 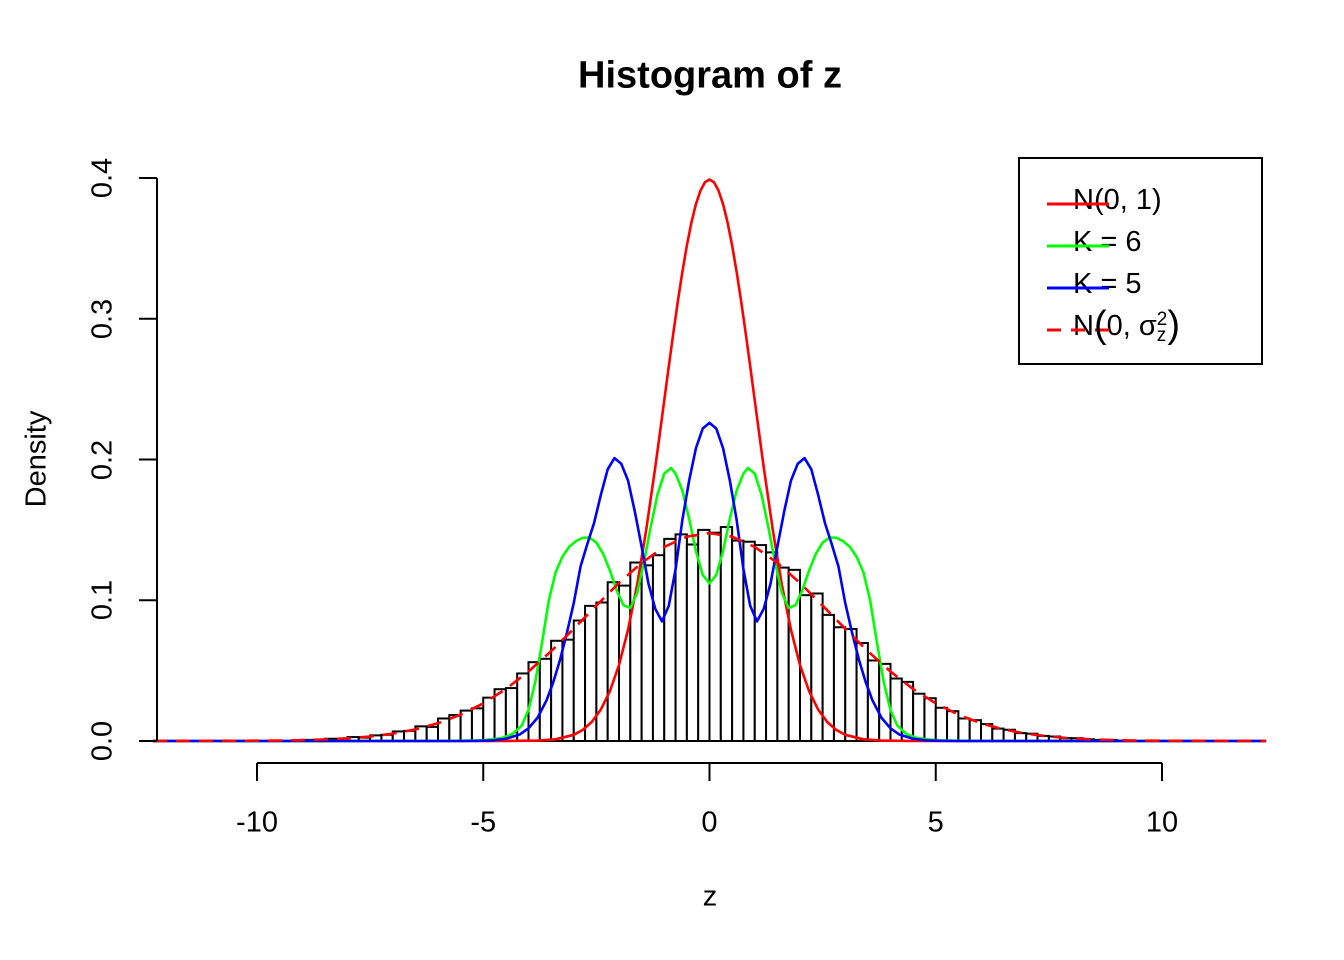 What do you see at coordinates (1078, 330) in the screenshot?
I see `legend-line-dashed-red` at bounding box center [1078, 330].